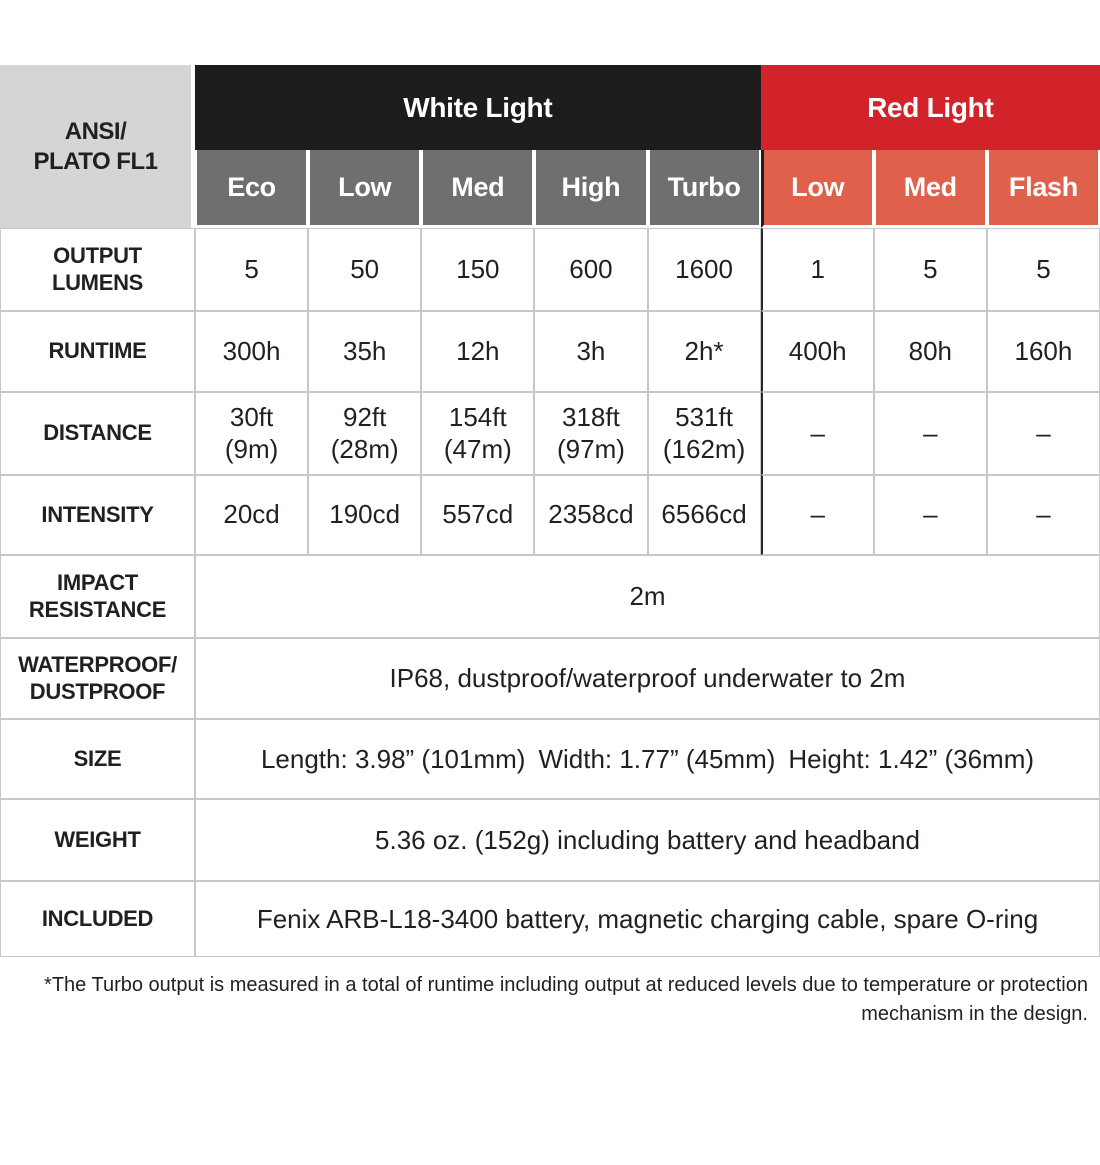  Describe the element at coordinates (252, 351) in the screenshot. I see `cell-runtime-eco: 300h` at that location.